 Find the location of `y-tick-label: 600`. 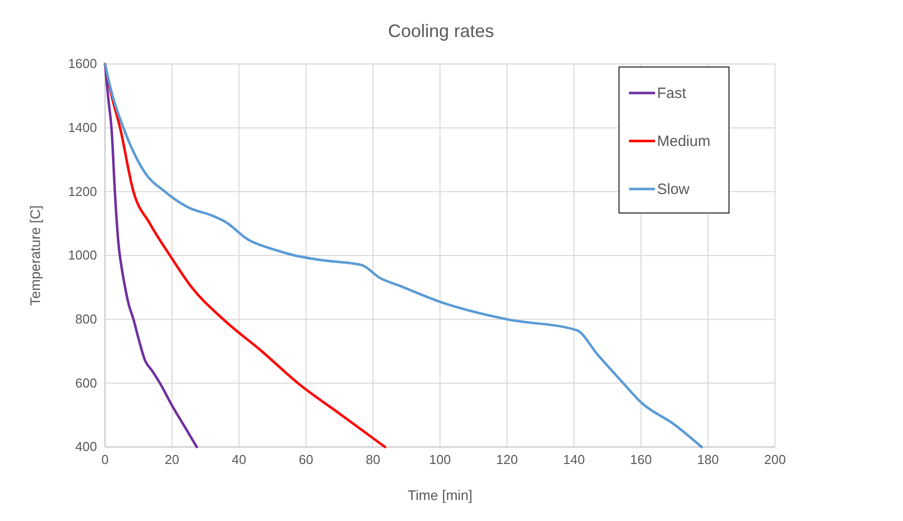

y-tick-label: 600 is located at coordinates (86, 382).